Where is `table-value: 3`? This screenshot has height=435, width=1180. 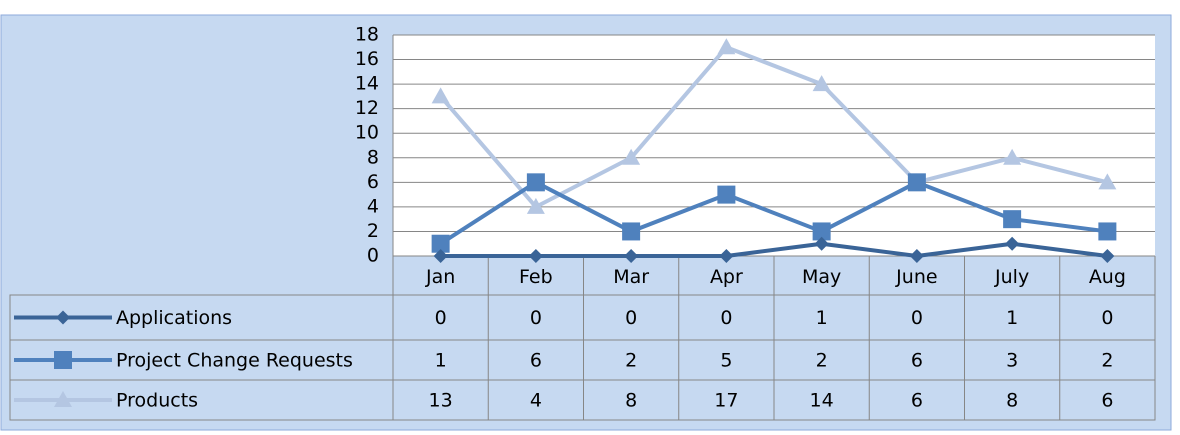 table-value: 3 is located at coordinates (1012, 361).